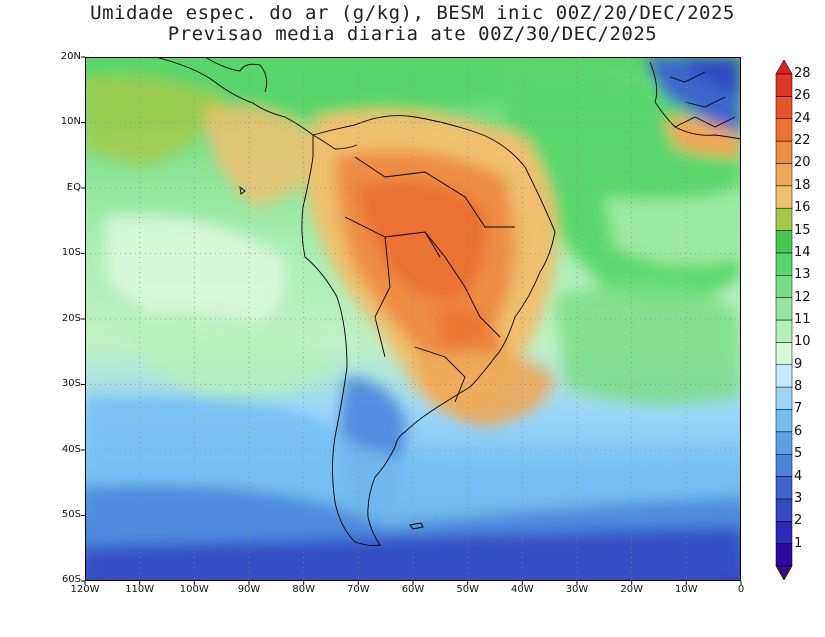 This screenshot has height=637, width=825. I want to click on lon-label: 90W, so click(249, 589).